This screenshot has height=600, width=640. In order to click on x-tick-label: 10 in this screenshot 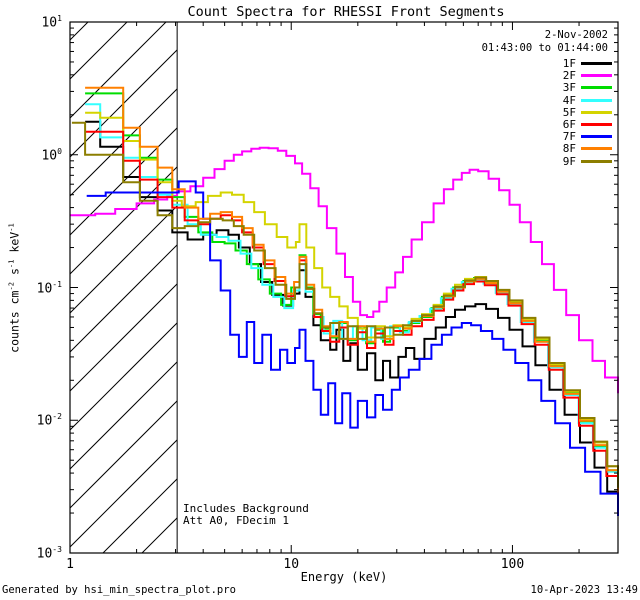, I will do `click(291, 564)`.